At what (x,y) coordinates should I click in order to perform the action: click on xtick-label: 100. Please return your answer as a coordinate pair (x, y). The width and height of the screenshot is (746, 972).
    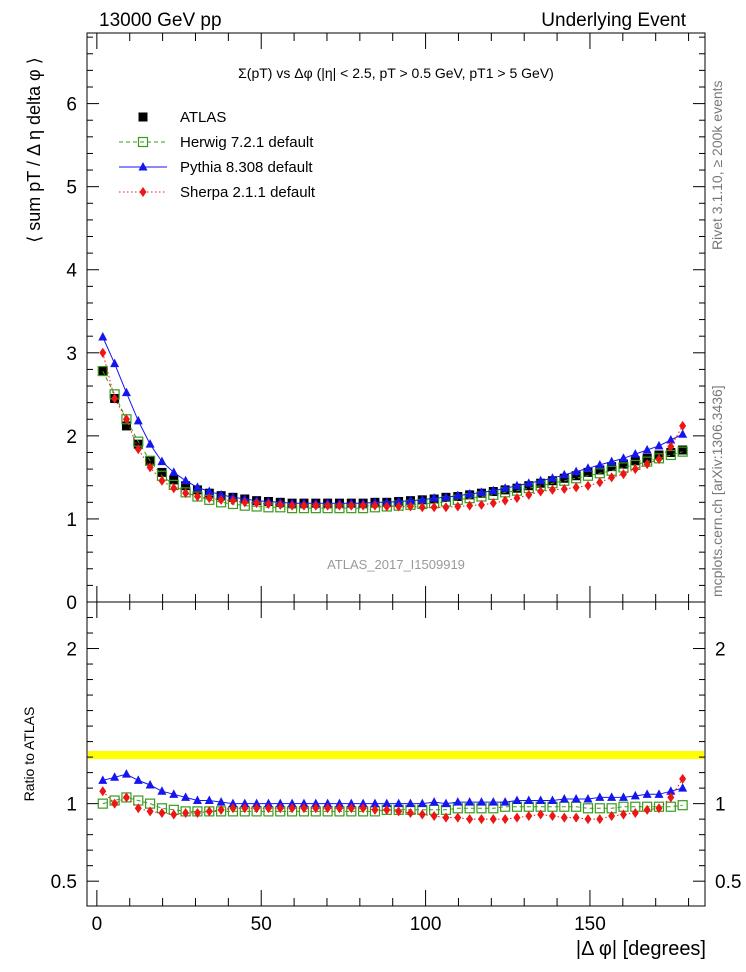
    Looking at the image, I should click on (426, 924).